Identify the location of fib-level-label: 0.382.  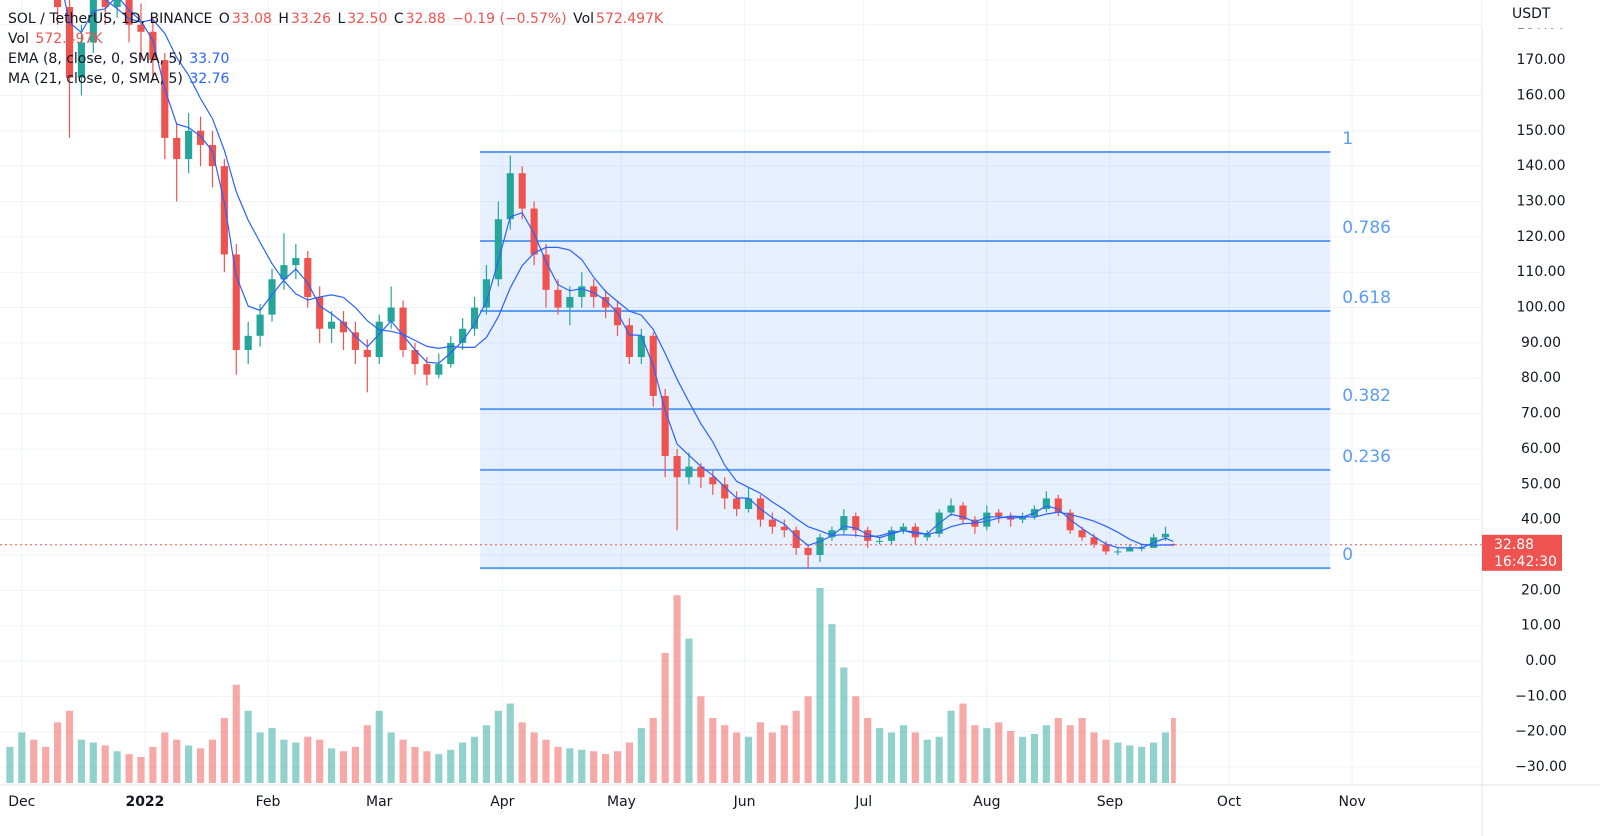
(1366, 396).